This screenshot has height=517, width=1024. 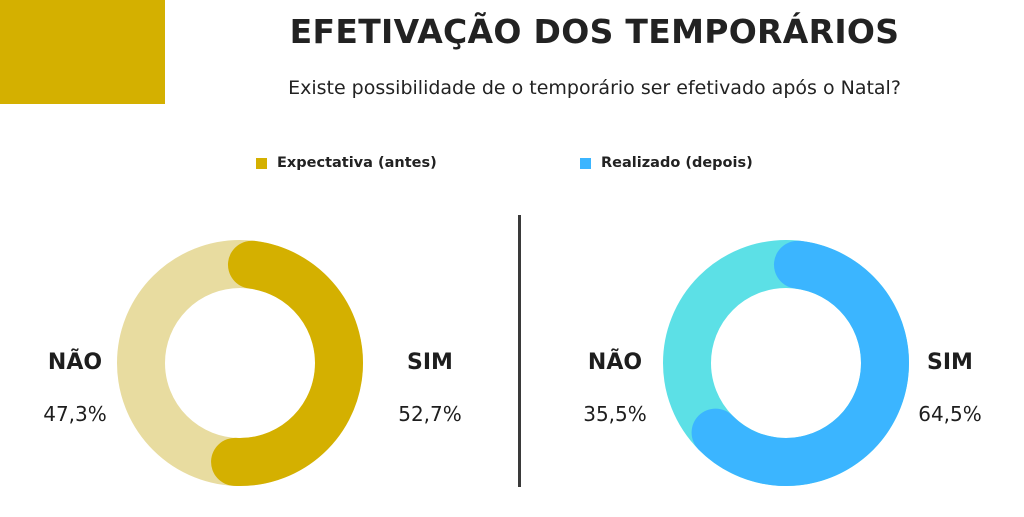 I want to click on donut-chart-realizado, so click(x=786, y=363).